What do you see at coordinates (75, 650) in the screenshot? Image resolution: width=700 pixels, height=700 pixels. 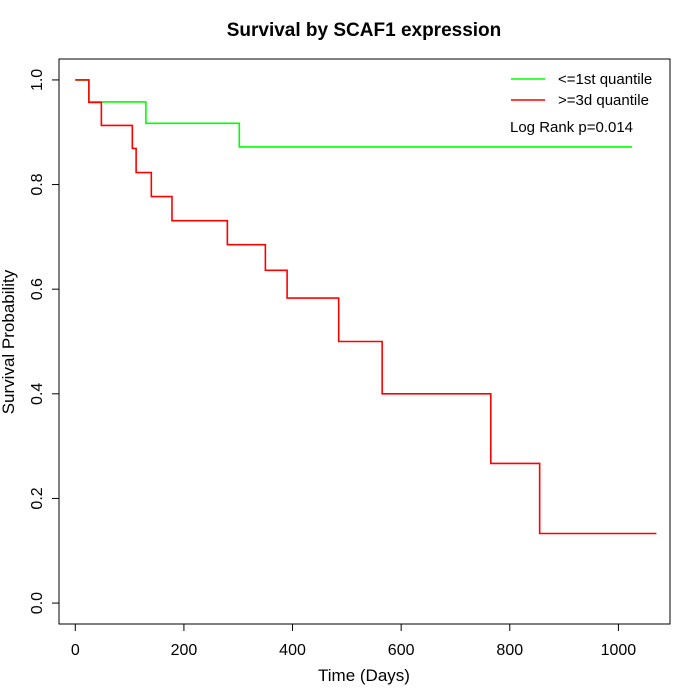 I see `x-tick-label: 0` at bounding box center [75, 650].